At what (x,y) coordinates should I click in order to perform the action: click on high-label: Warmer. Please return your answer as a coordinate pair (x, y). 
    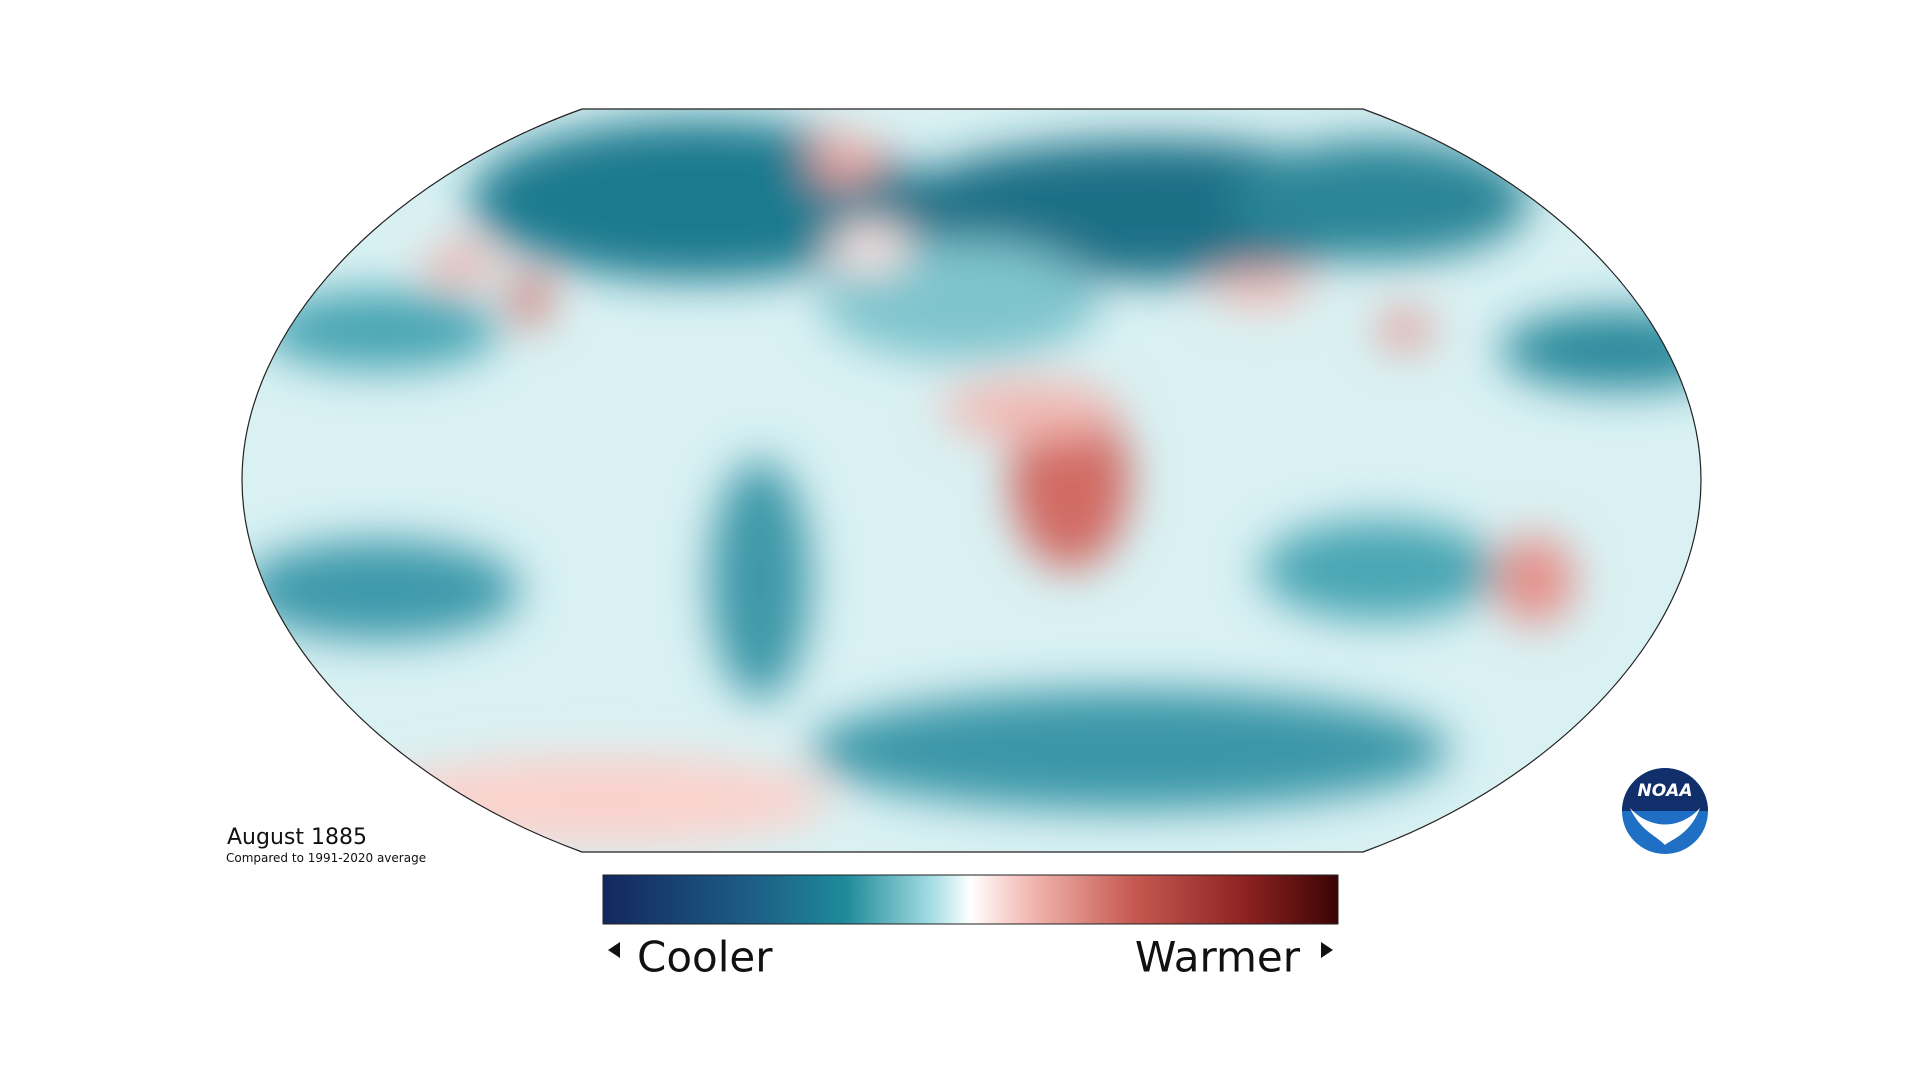
    Looking at the image, I should click on (1218, 957).